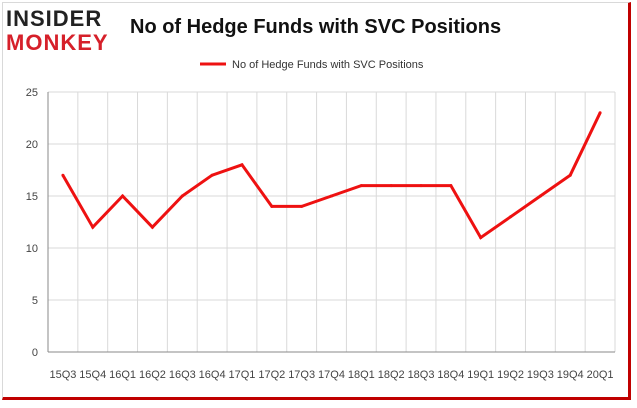 Image resolution: width=637 pixels, height=408 pixels. What do you see at coordinates (152, 375) in the screenshot?
I see `x-tick-label: 16Q2` at bounding box center [152, 375].